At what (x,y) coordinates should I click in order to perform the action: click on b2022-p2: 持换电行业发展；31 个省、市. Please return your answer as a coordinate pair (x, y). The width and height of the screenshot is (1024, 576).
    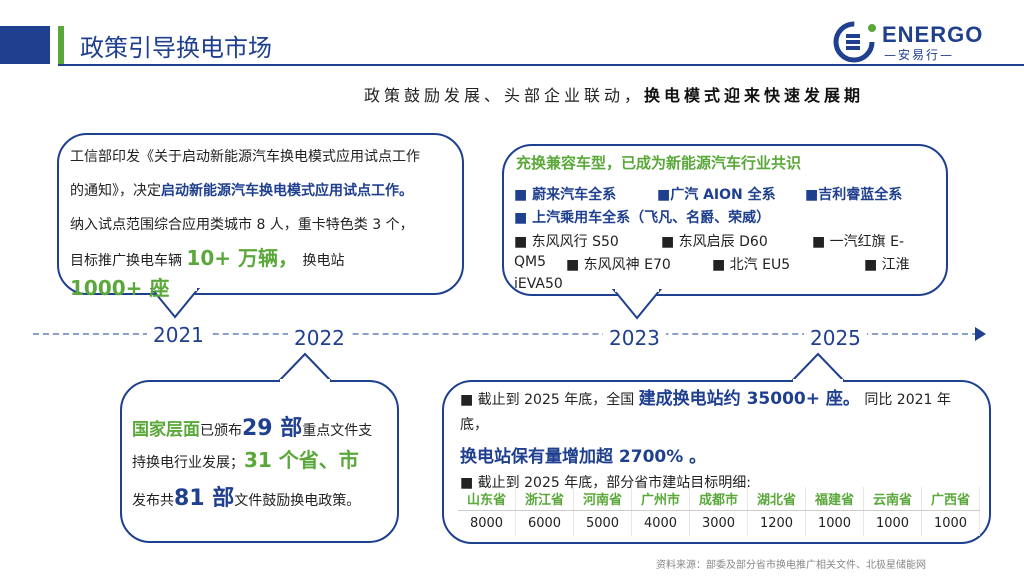
    Looking at the image, I should click on (245, 458).